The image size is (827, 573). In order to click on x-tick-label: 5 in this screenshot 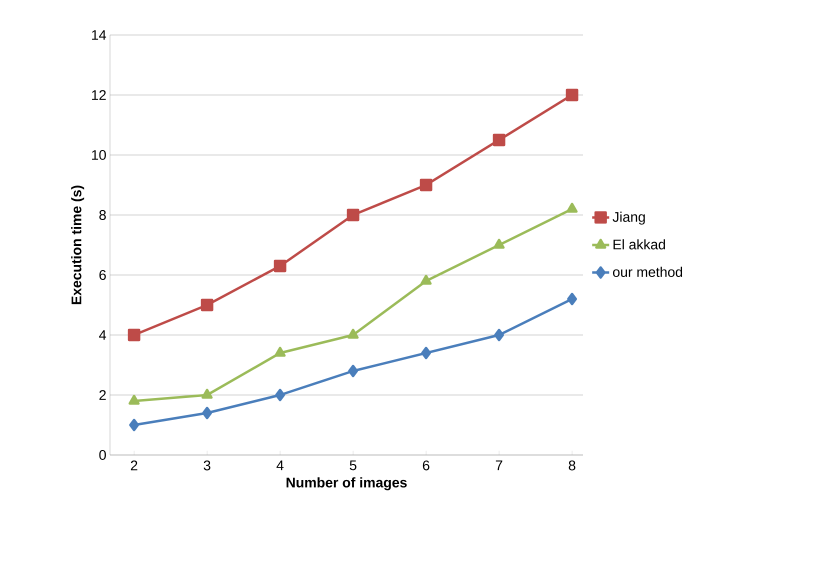, I will do `click(353, 465)`.